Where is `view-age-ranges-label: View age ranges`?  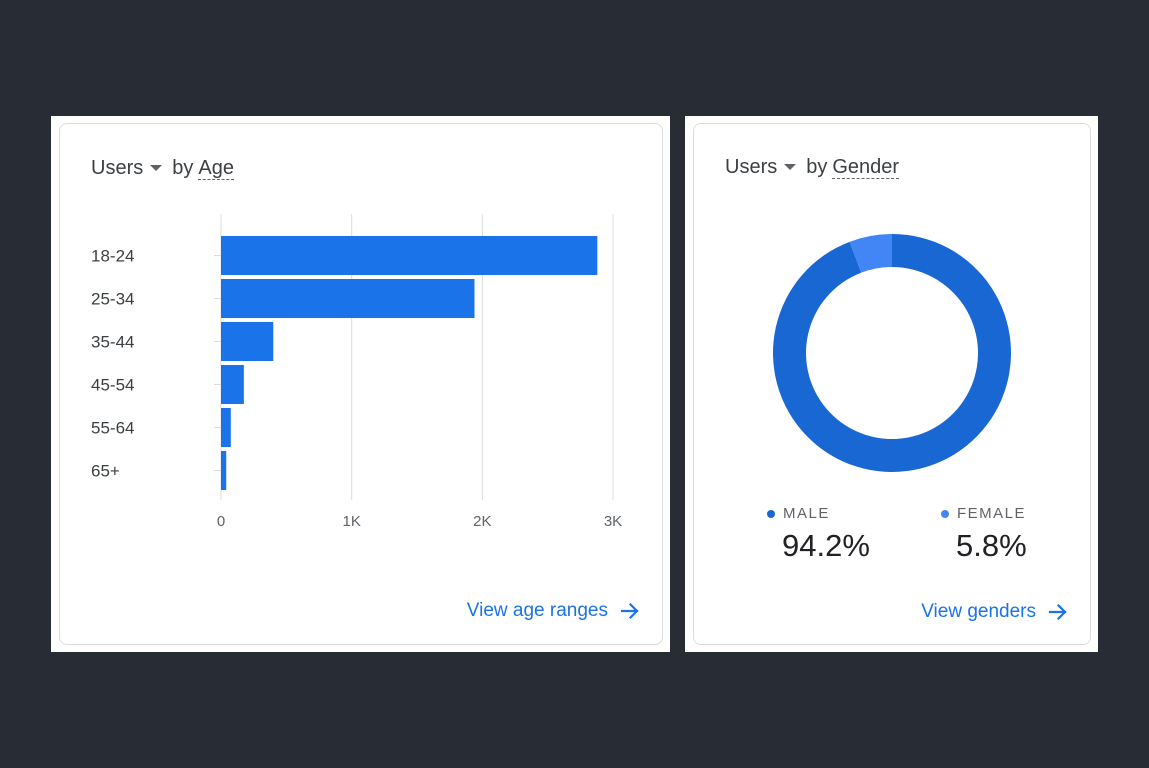 view-age-ranges-label: View age ranges is located at coordinates (537, 610).